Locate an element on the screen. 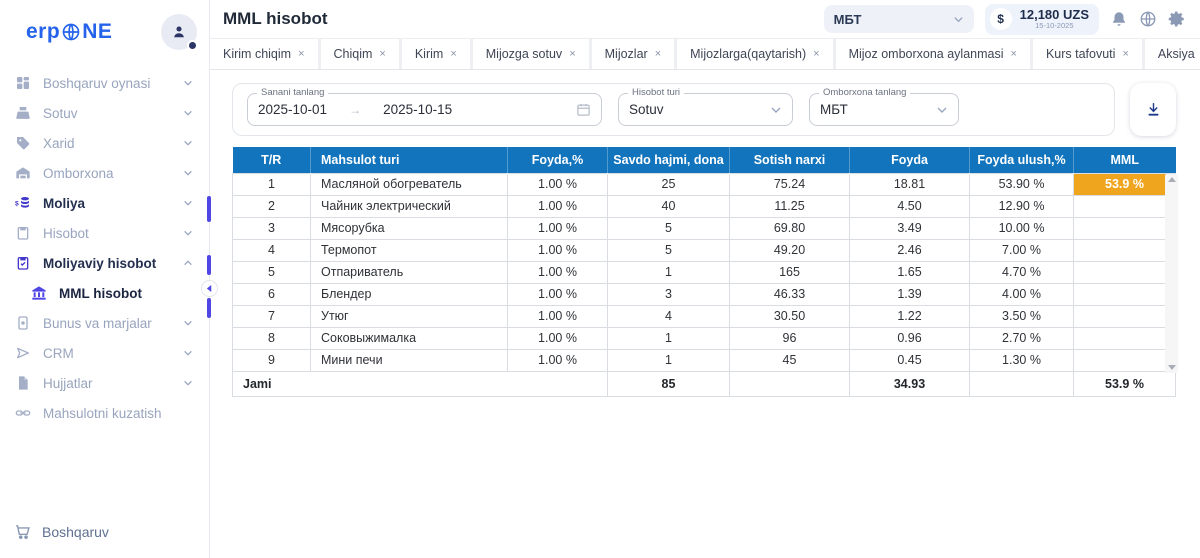 Image resolution: width=1200 pixels, height=558 pixels. page-title: MML hisobot is located at coordinates (275, 18).